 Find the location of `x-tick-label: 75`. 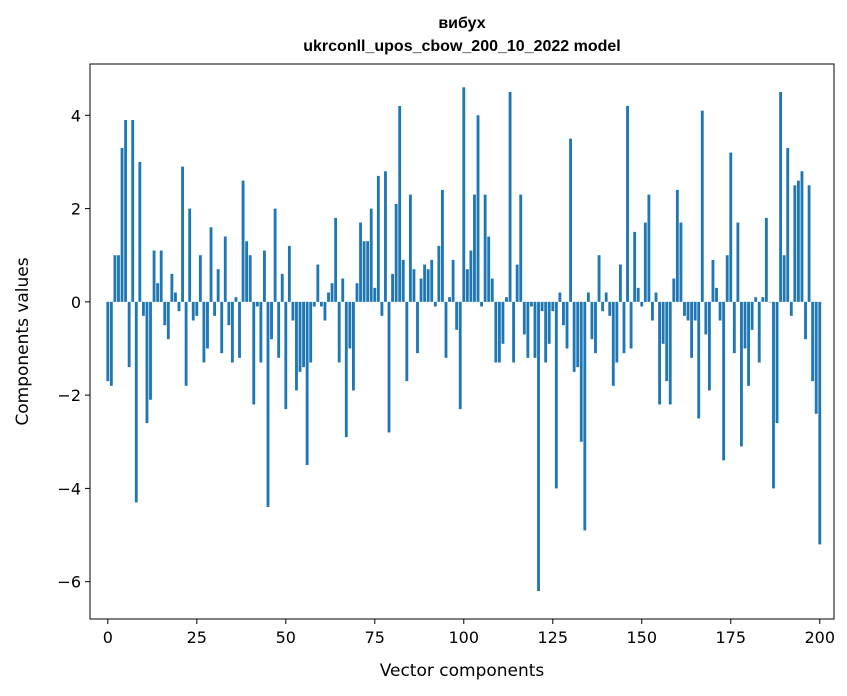

x-tick-label: 75 is located at coordinates (375, 637).